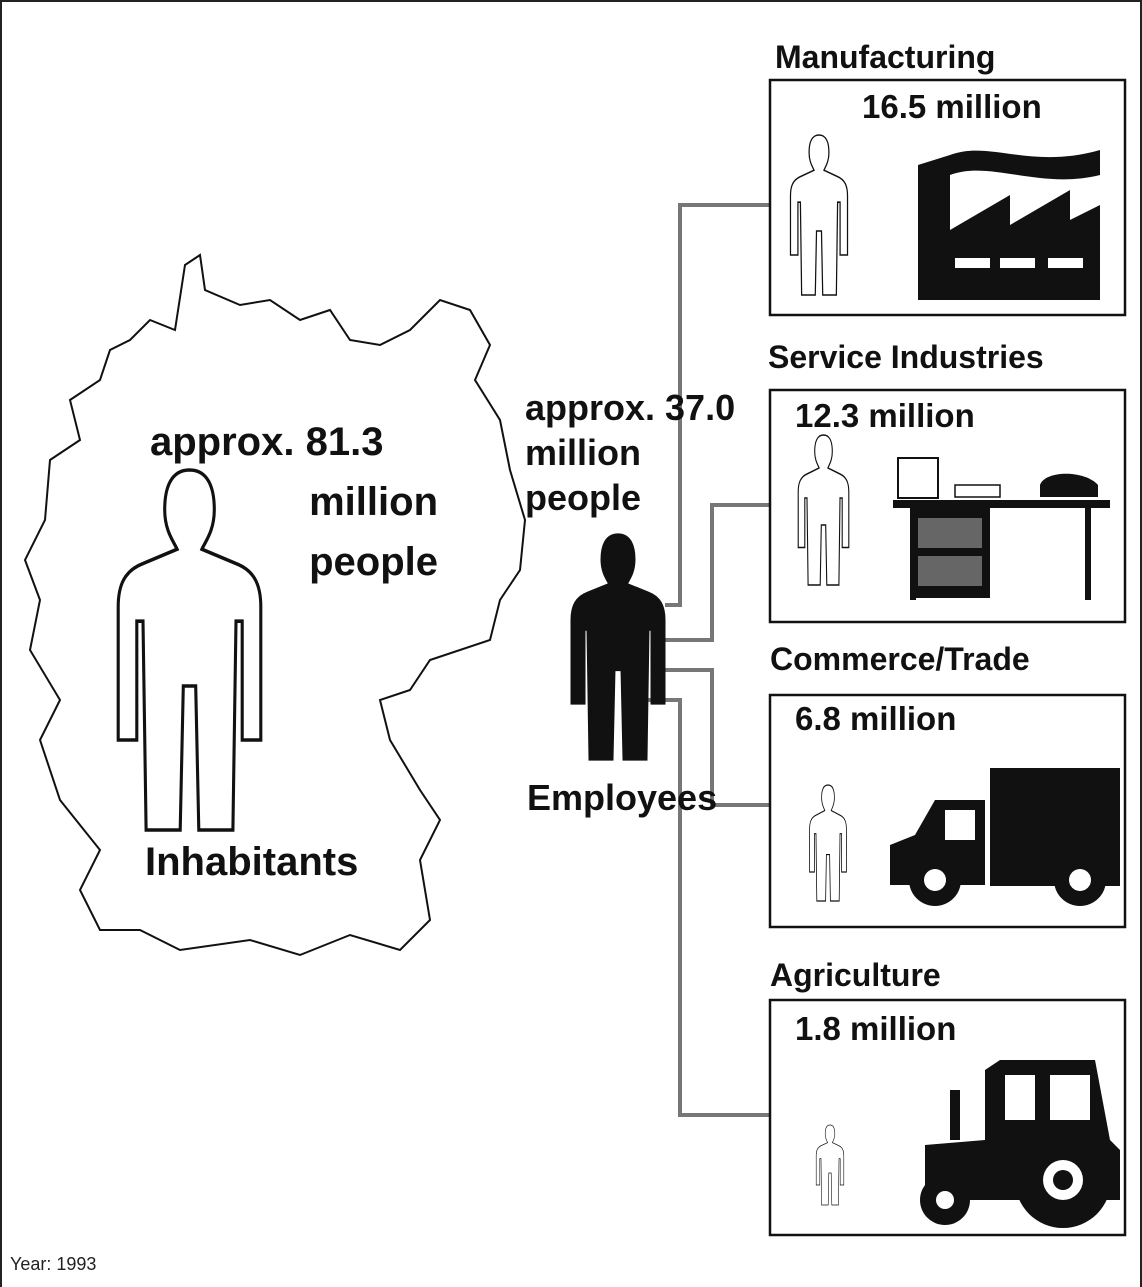 Image resolution: width=1142 pixels, height=1287 pixels. What do you see at coordinates (709, 660) in the screenshot?
I see `connectors` at bounding box center [709, 660].